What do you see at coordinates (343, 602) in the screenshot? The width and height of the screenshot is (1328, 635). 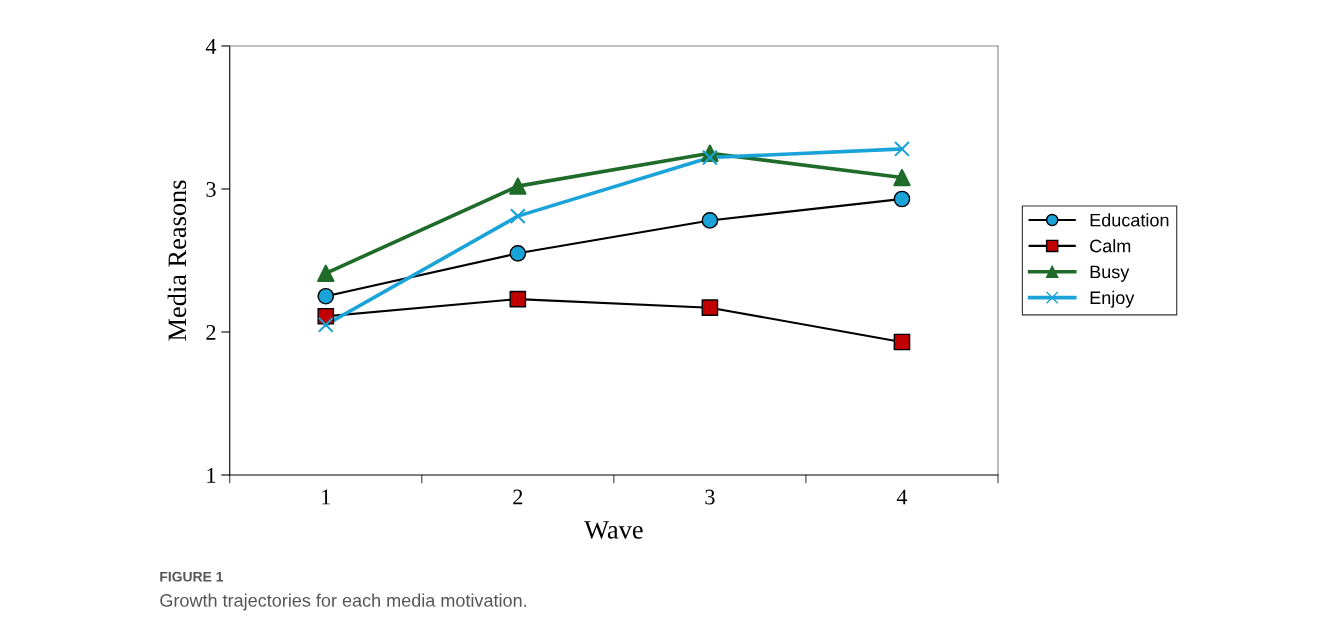 I see `text: Growth trajectories for each media motivation.` at bounding box center [343, 602].